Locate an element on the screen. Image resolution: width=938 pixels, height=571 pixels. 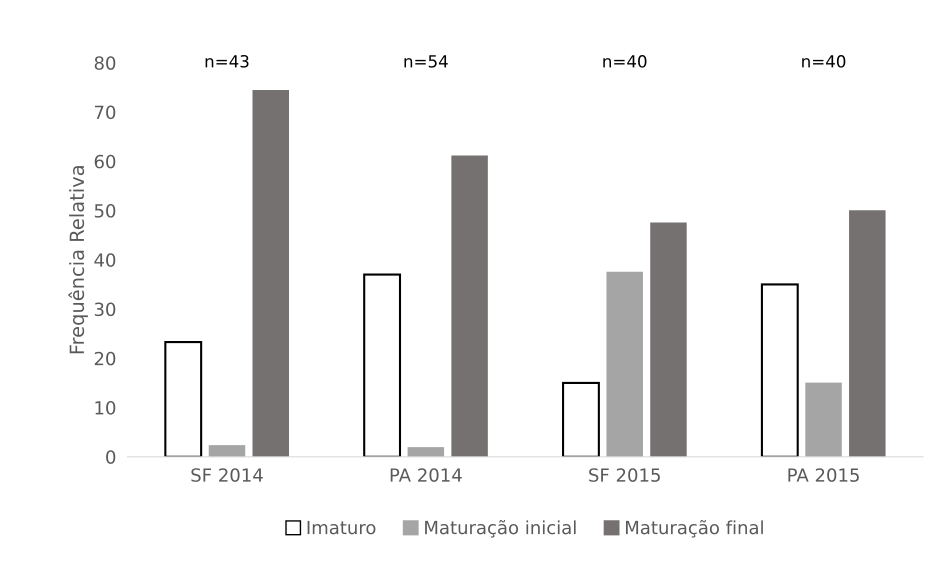
legend-label: Imaturo is located at coordinates (342, 527).